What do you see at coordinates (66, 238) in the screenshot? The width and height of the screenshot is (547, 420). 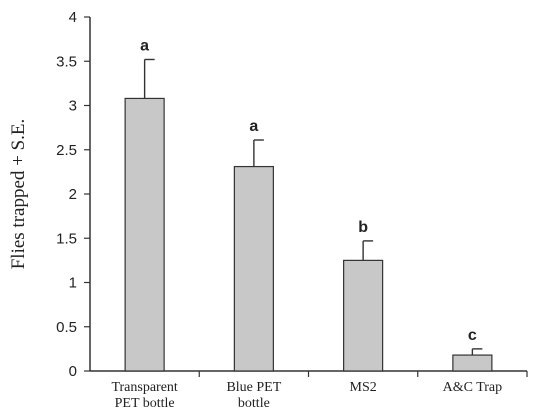 I see `y-tick-label: 1.5` at bounding box center [66, 238].